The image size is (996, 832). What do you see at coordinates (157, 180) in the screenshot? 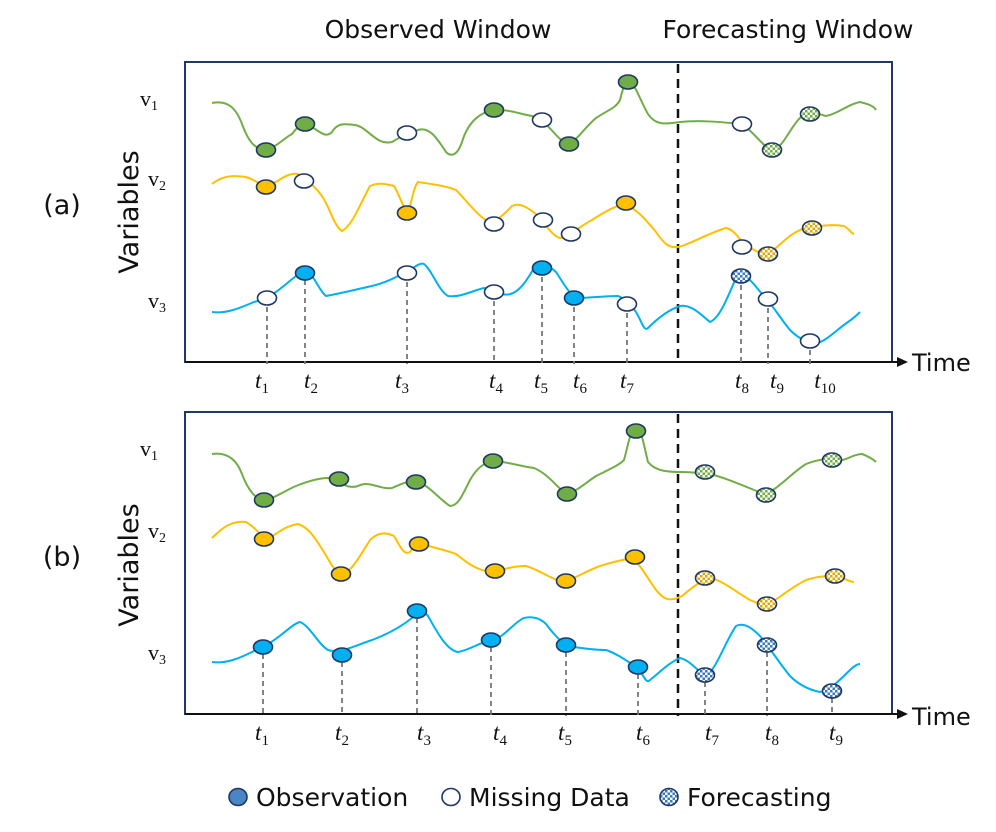
I see `panel-a-var-2: v2` at bounding box center [157, 180].